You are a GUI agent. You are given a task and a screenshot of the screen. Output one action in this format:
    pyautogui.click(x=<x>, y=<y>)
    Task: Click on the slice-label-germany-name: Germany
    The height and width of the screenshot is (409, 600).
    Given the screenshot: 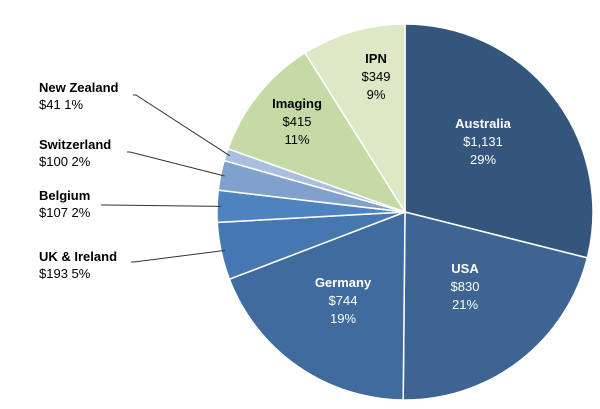 What is the action you would take?
    pyautogui.click(x=343, y=282)
    